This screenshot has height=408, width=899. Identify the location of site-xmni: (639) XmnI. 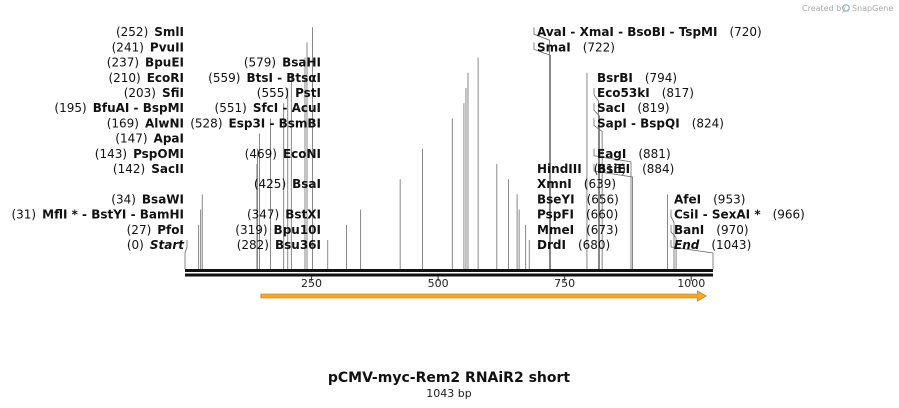
(576, 184).